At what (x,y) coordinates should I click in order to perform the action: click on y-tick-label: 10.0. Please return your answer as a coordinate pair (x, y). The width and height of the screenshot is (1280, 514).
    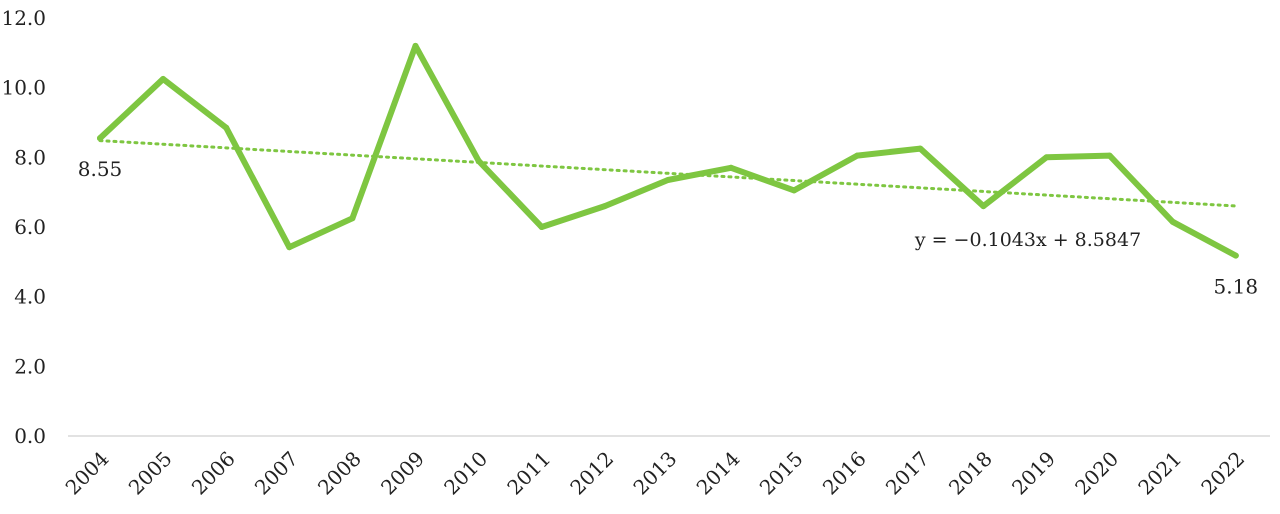
    Looking at the image, I should click on (23, 88).